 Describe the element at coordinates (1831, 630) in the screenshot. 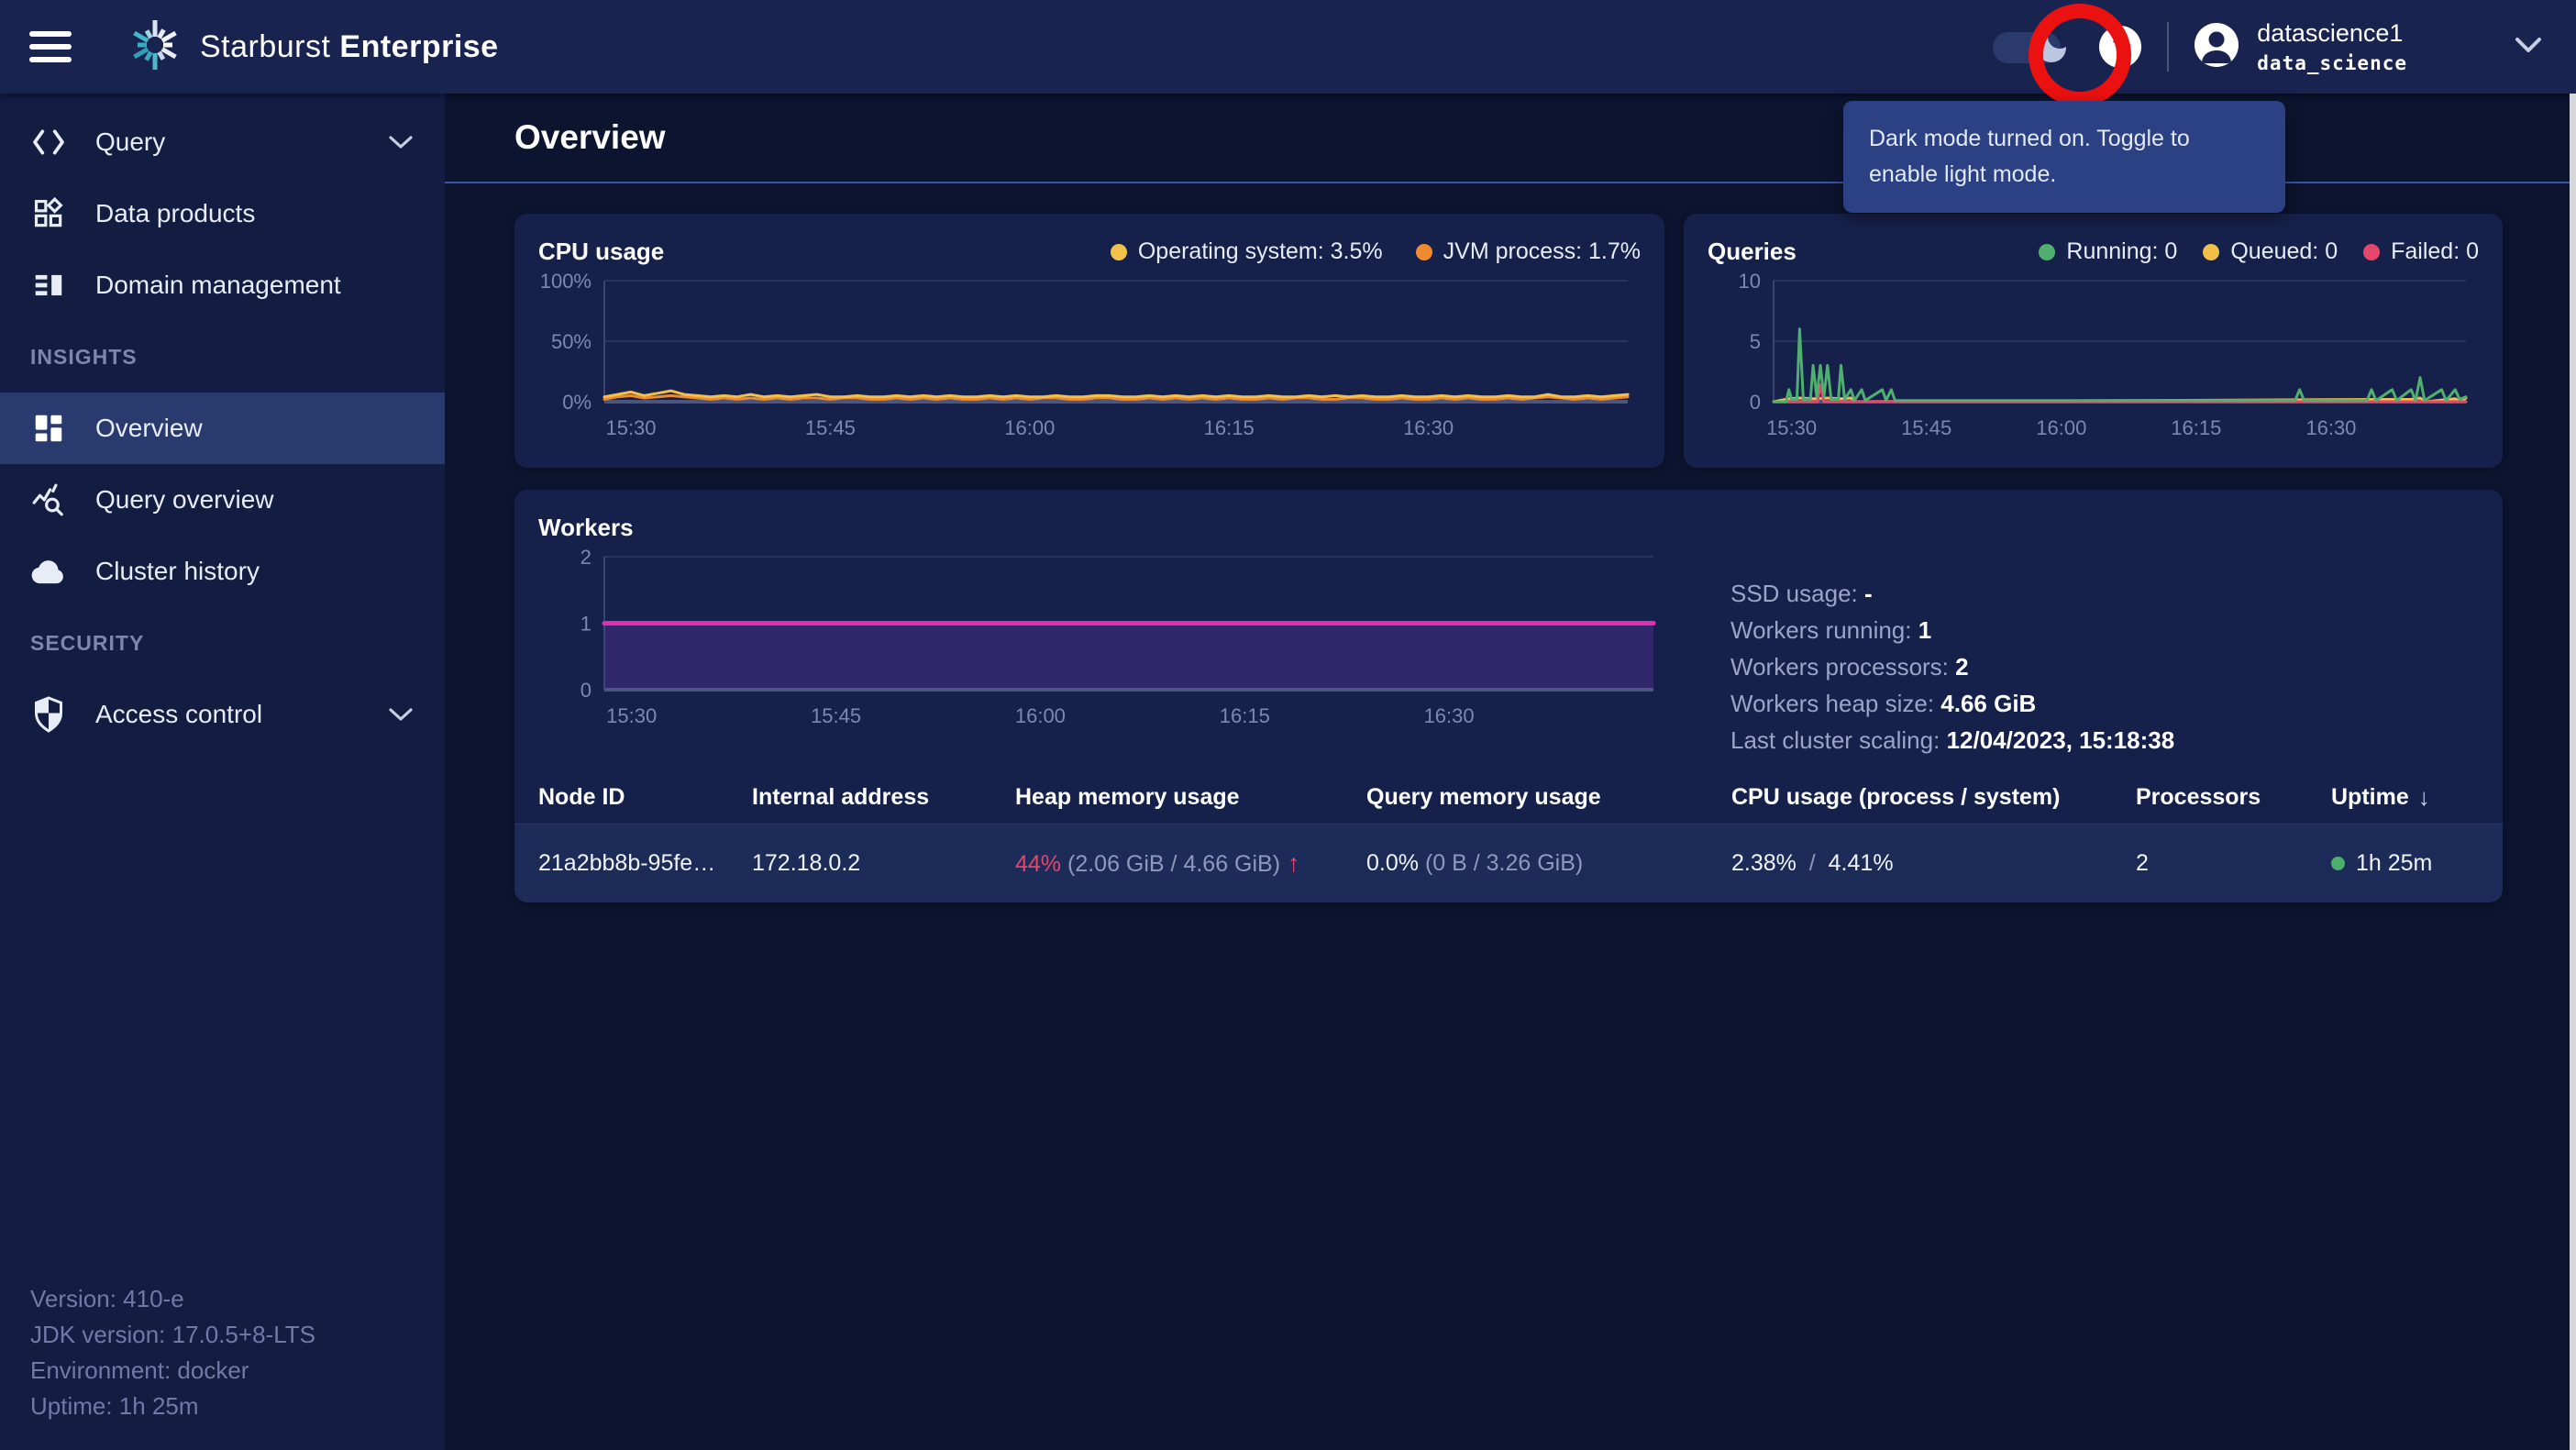

I see `stat-workers-running: Workers running: 1` at that location.